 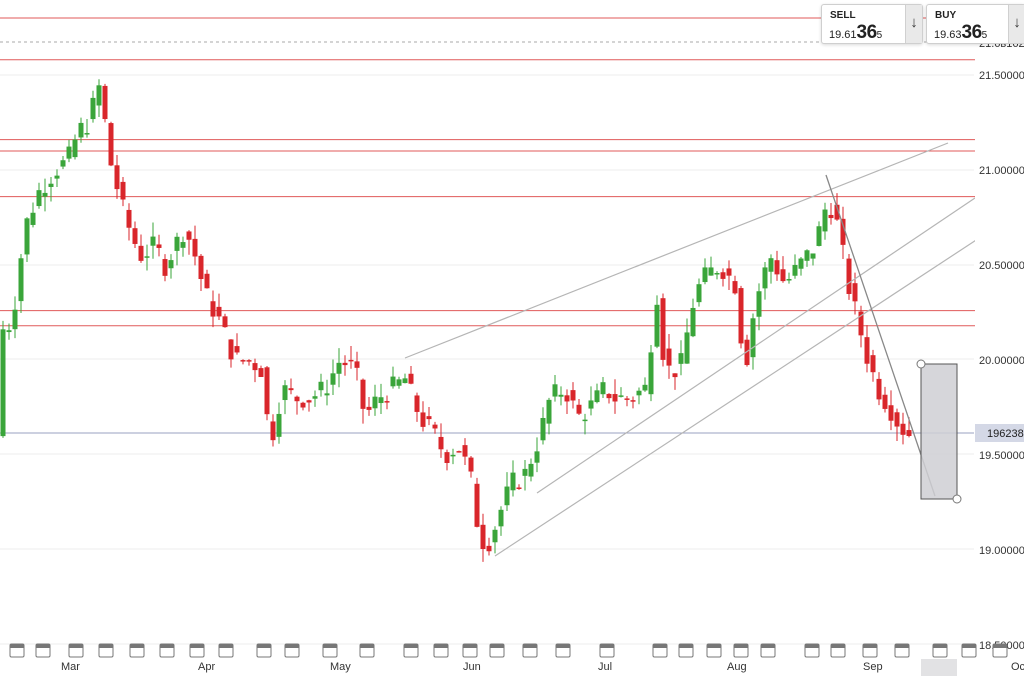 I want to click on sell-label: SELL, so click(x=843, y=15).